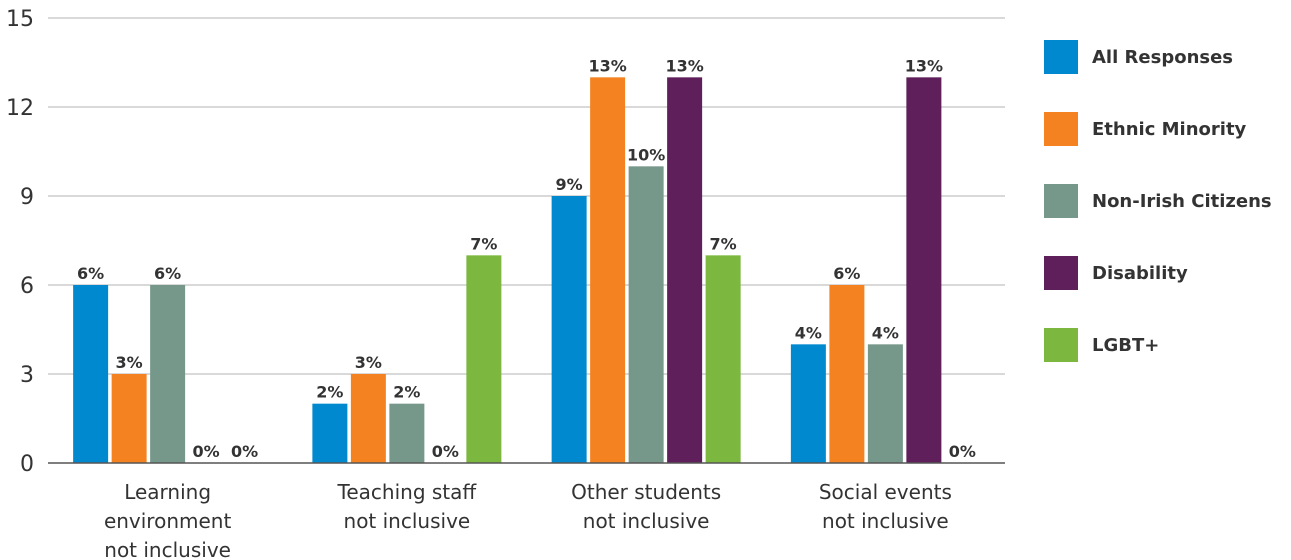 Image resolution: width=1291 pixels, height=560 pixels. Describe the element at coordinates (1162, 57) in the screenshot. I see `legend-label: All Responses` at that location.